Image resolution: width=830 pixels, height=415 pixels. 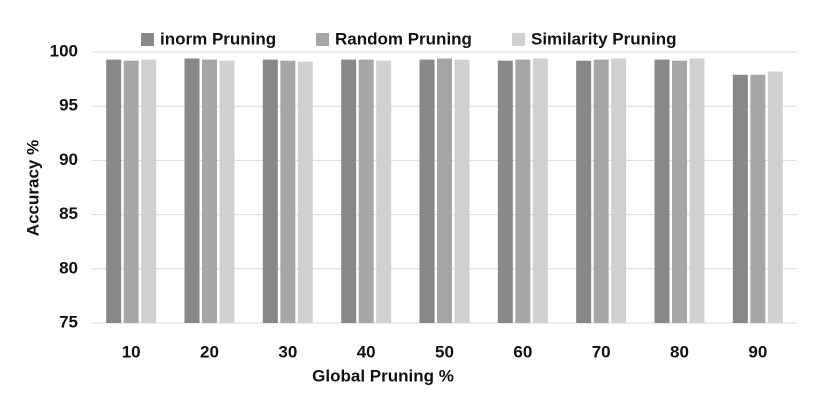 I want to click on x-tick-label: 90, so click(x=757, y=351).